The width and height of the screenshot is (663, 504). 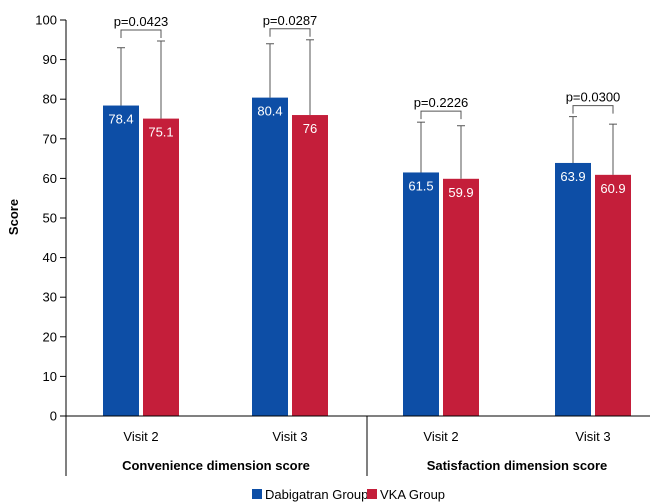 I want to click on p-value-label: p=0.2226, so click(x=441, y=102).